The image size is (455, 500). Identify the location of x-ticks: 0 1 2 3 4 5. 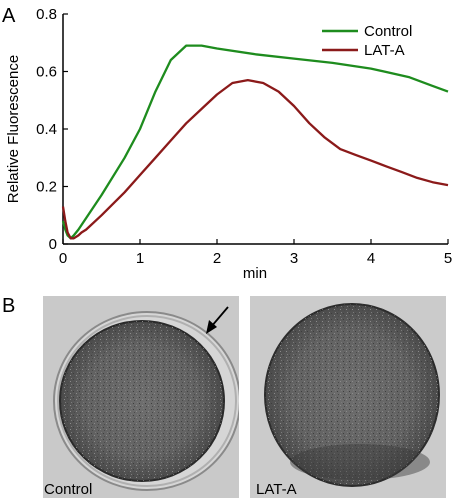
(255, 253).